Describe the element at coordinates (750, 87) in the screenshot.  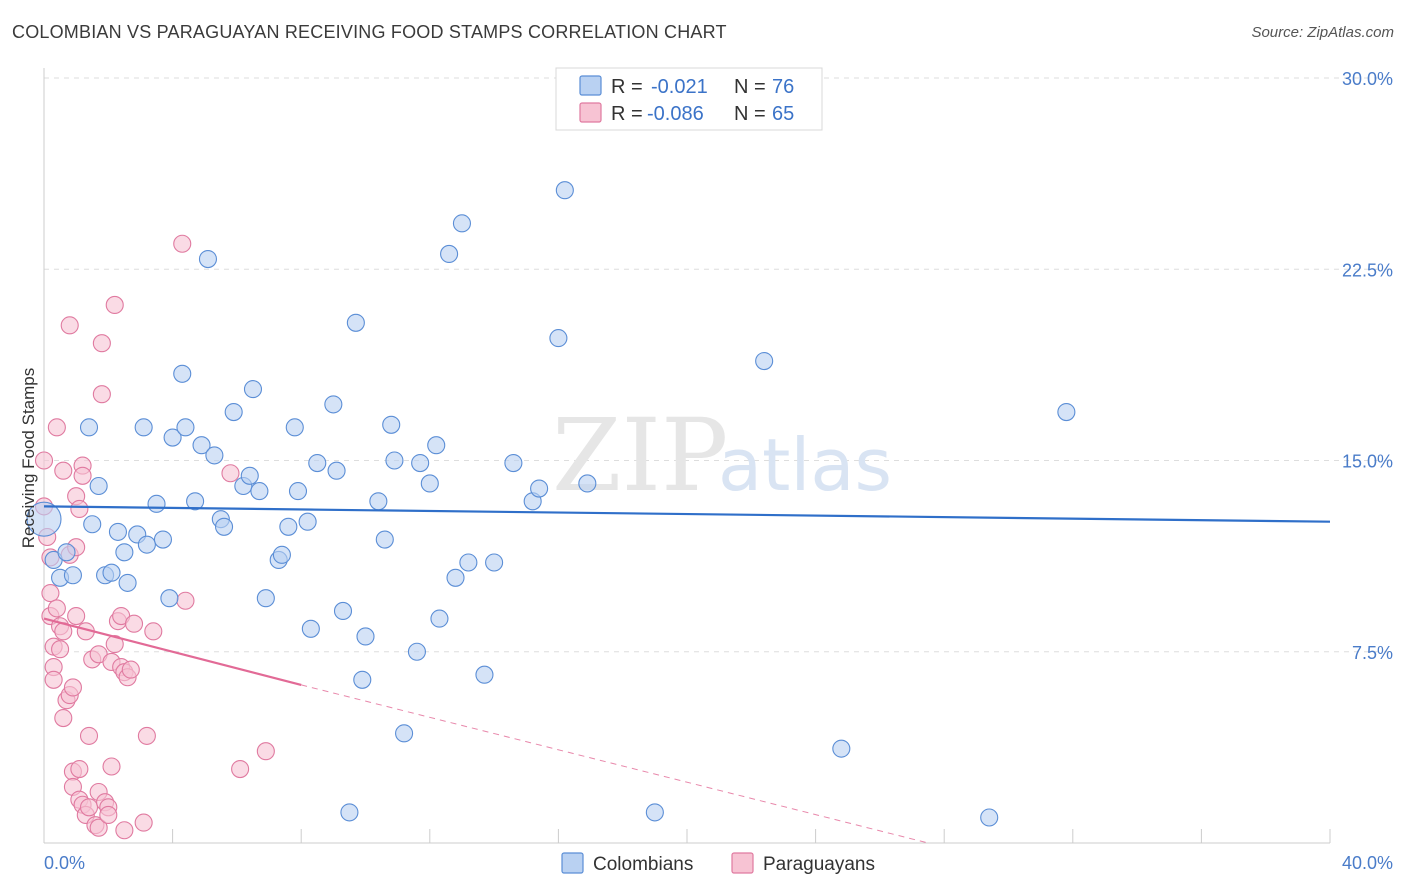
I see `legend-n-label-1: N =` at that location.